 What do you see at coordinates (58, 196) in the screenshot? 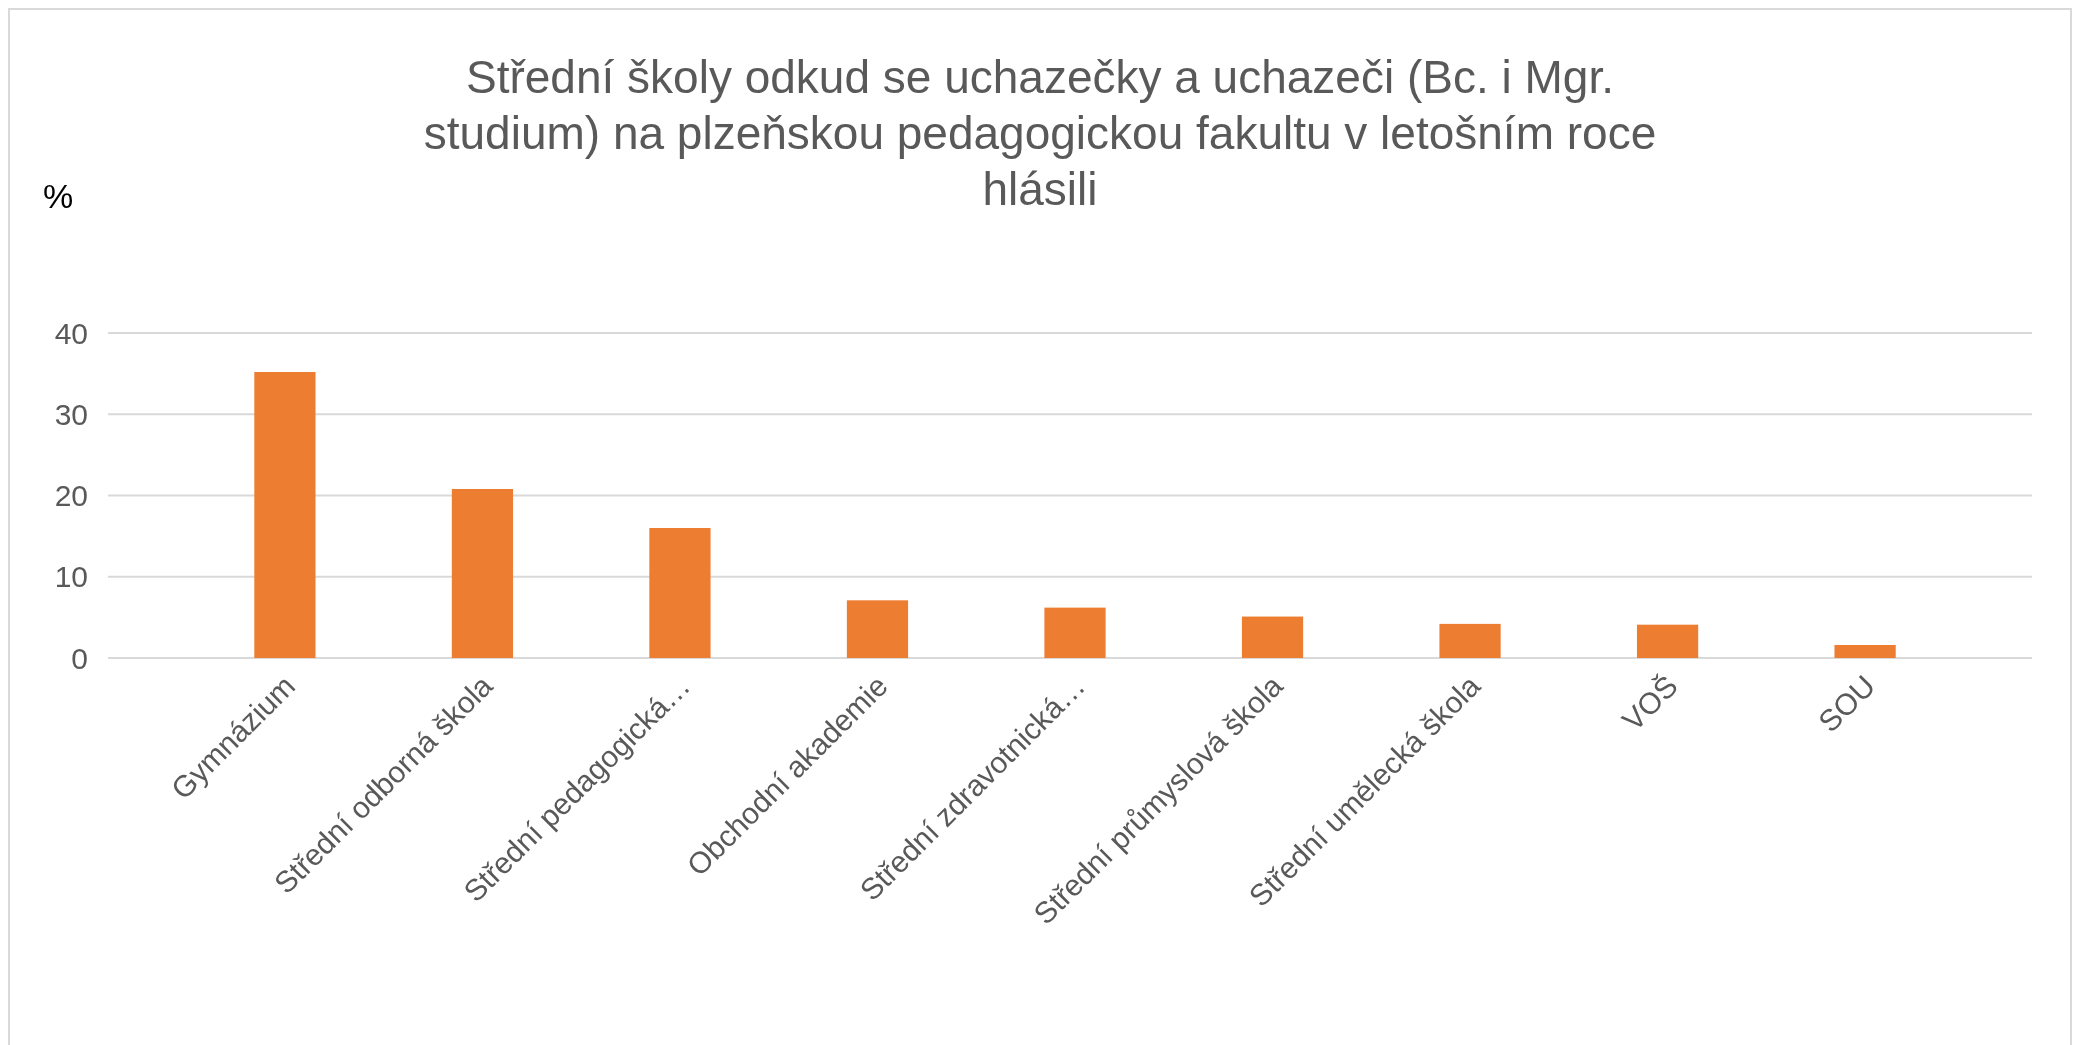
I see `y-axis-title: %` at bounding box center [58, 196].